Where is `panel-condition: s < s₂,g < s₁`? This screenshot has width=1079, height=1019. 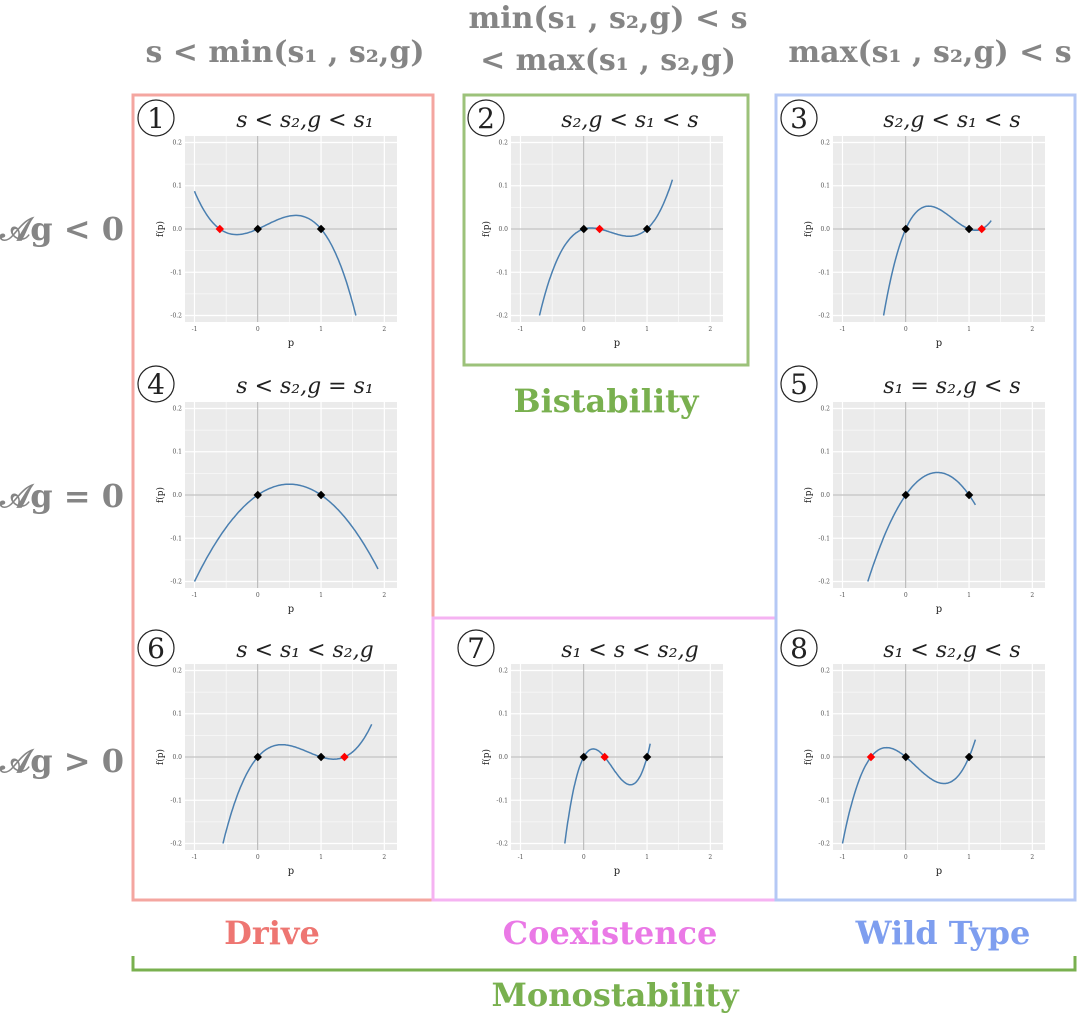 panel-condition: s < s₂,g < s₁ is located at coordinates (304, 120).